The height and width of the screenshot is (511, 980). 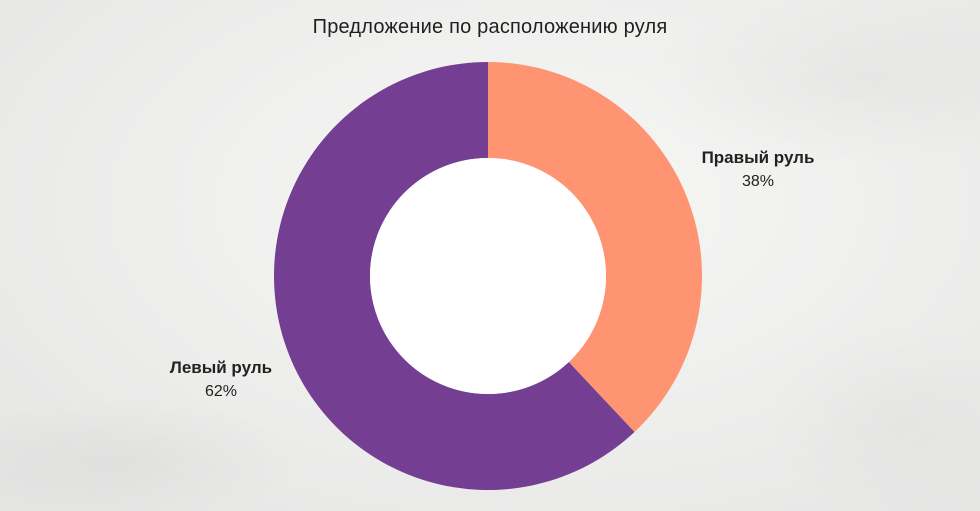 What do you see at coordinates (490, 27) in the screenshot?
I see `chart-title: Предложение по расположению руля` at bounding box center [490, 27].